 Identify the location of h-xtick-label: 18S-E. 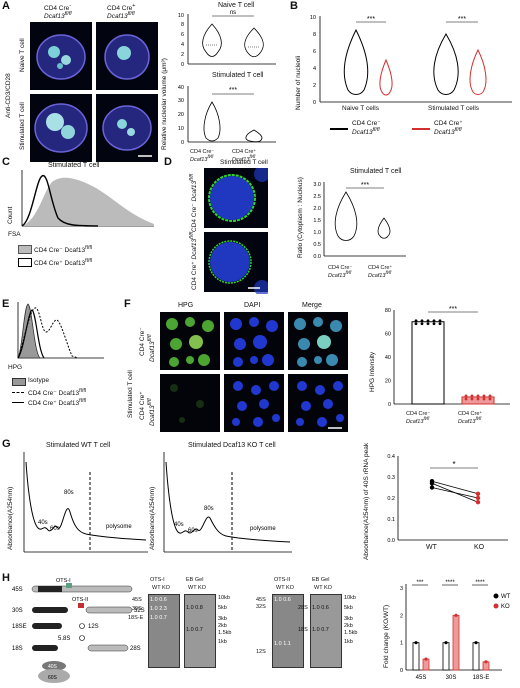
(481, 678).